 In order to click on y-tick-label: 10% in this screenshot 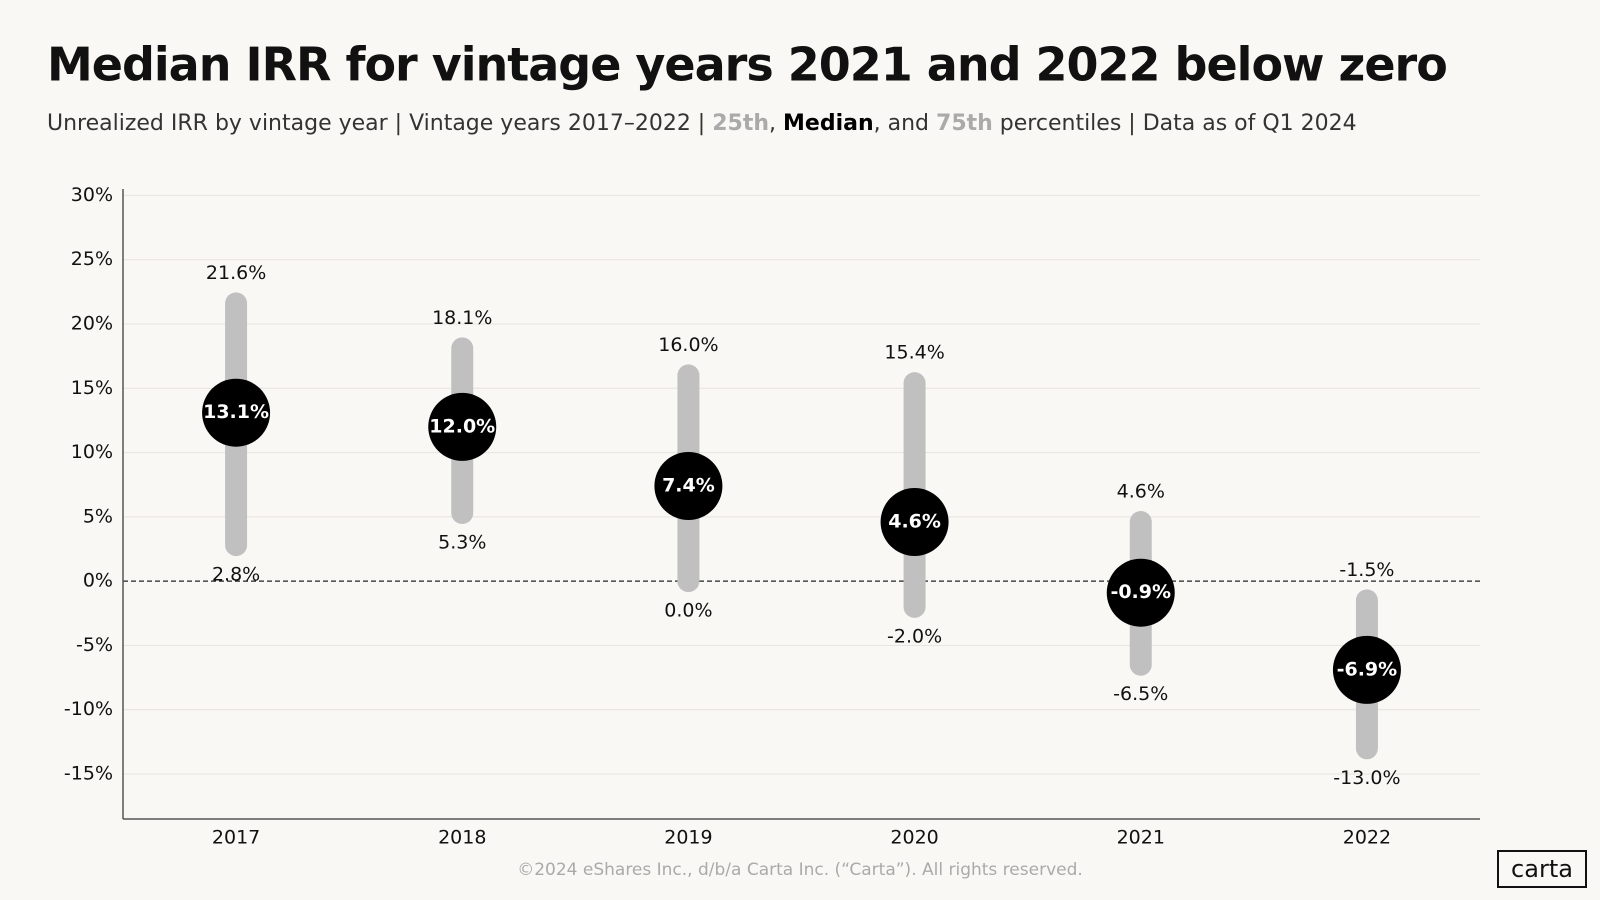, I will do `click(92, 452)`.